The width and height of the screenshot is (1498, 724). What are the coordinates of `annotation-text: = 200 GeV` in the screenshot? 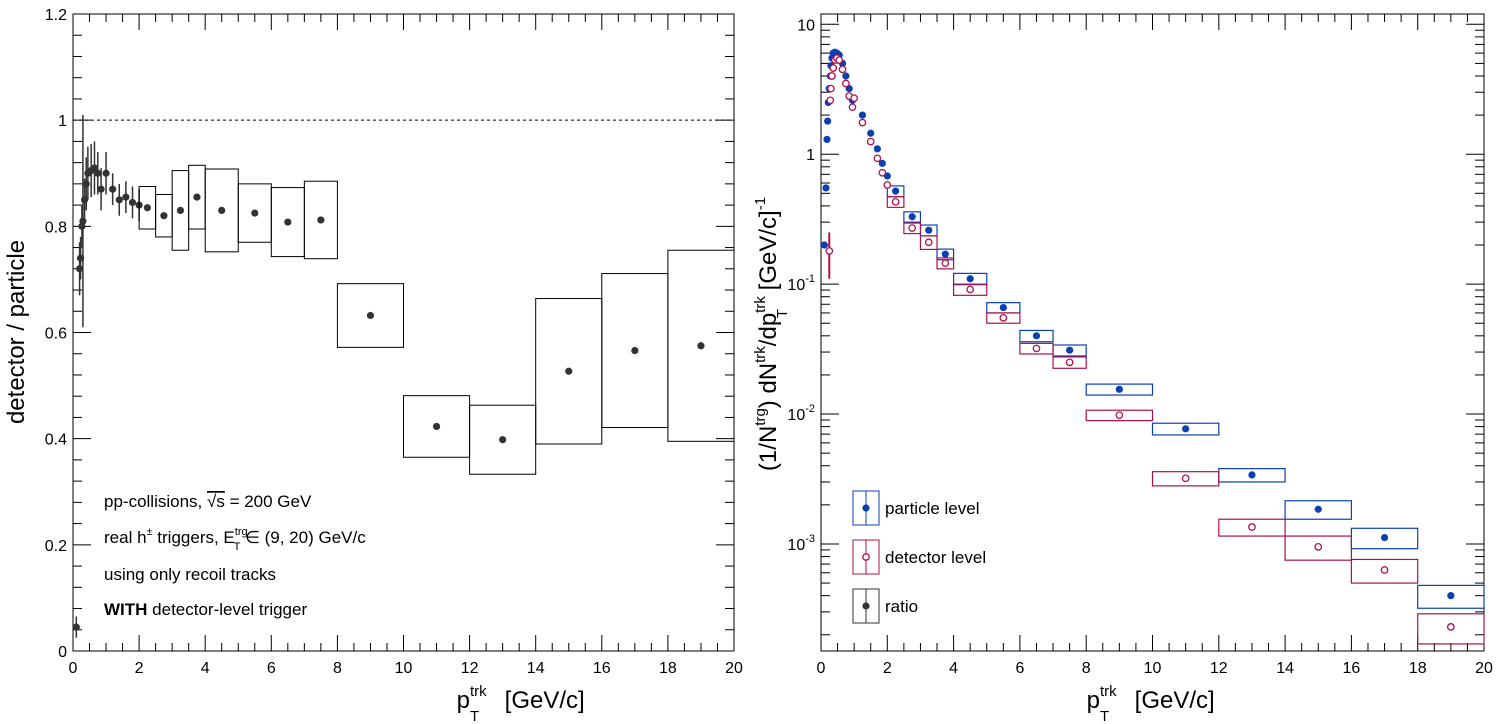 It's located at (268, 501).